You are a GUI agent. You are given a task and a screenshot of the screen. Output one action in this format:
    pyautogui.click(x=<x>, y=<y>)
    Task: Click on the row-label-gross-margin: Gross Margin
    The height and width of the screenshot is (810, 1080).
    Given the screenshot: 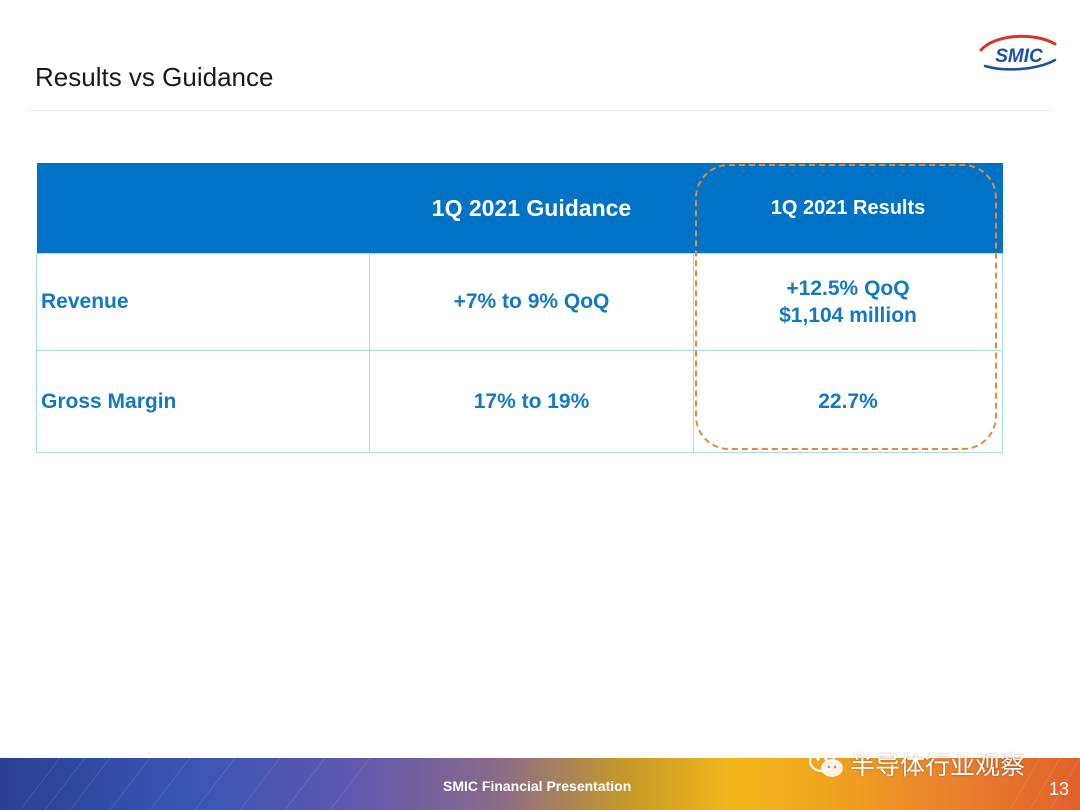 What is the action you would take?
    pyautogui.click(x=203, y=401)
    